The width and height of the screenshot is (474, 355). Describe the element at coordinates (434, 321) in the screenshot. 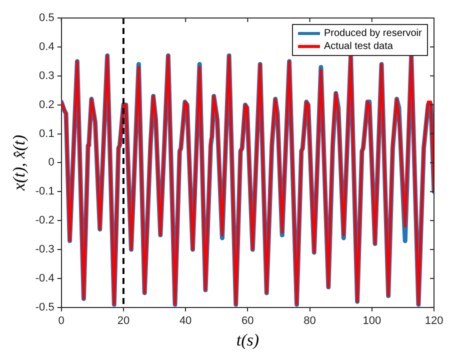

I see `x-tick-label: 120` at that location.